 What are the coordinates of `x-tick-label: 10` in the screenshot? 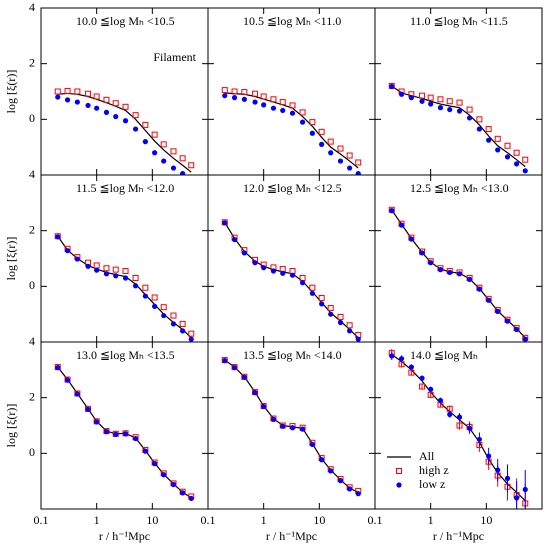 It's located at (152, 520).